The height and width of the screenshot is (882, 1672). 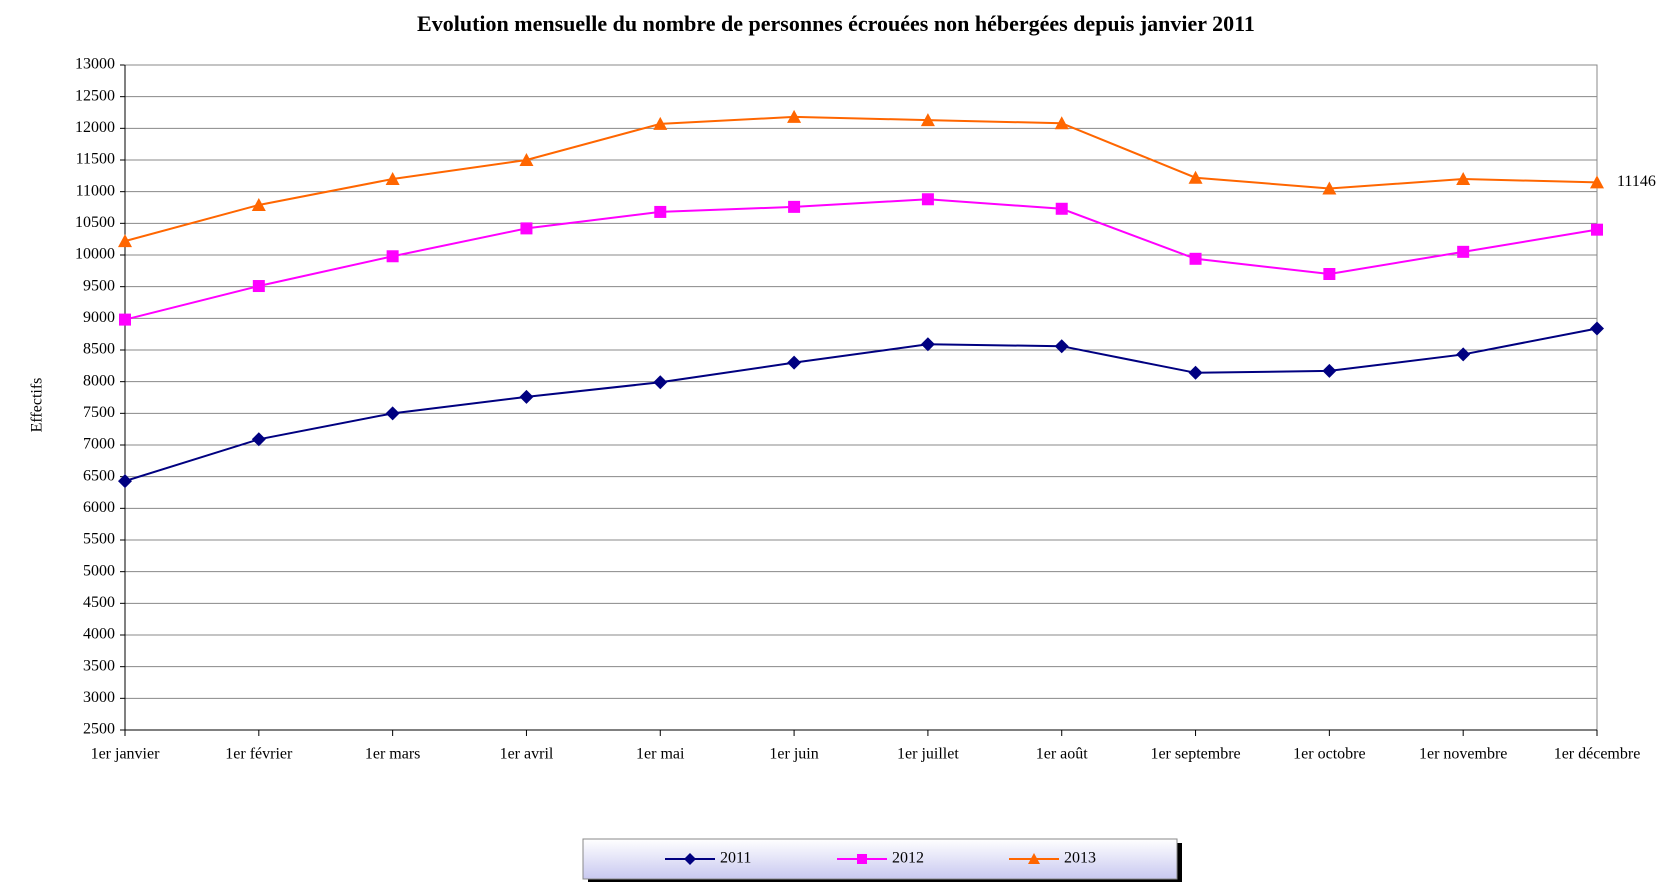 I want to click on x-tick-label: 1er février, so click(x=259, y=754).